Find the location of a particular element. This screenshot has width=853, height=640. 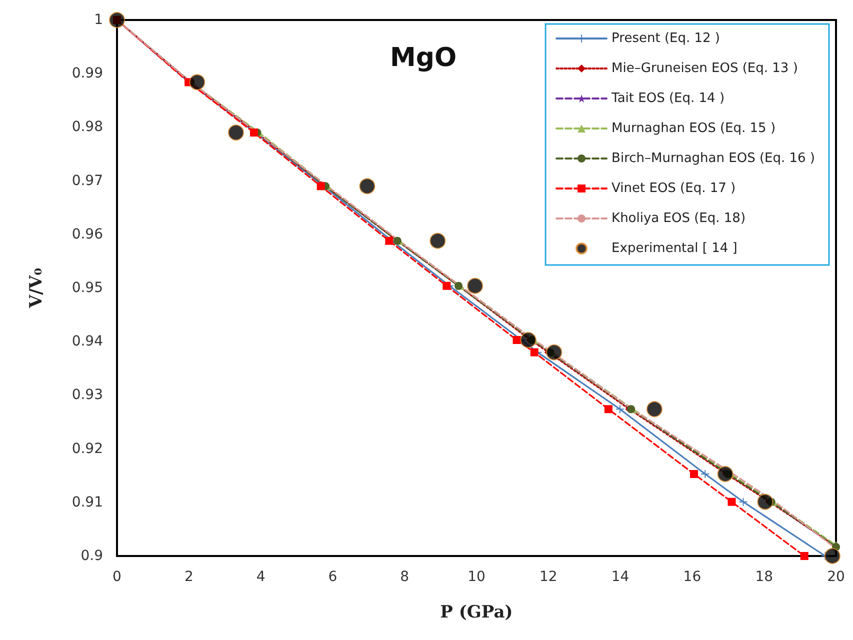

legend-label: Murnaghan EOS (Eq. 15 ) is located at coordinates (694, 128).